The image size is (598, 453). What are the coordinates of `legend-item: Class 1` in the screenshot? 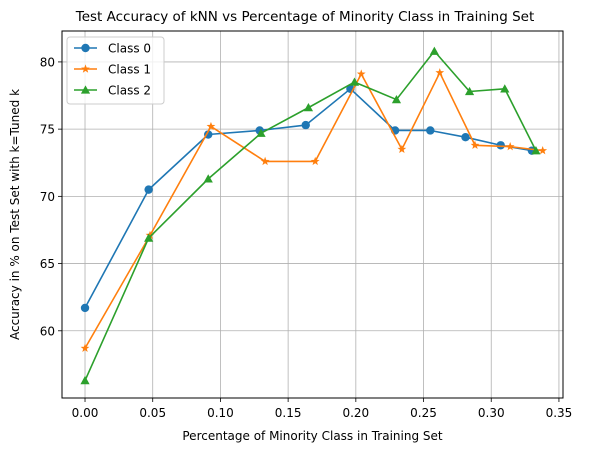 It's located at (112, 70).